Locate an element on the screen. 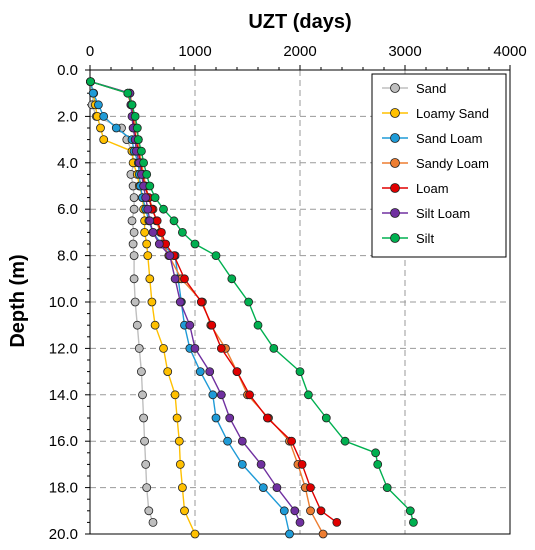  y-tick-label: 0.0 is located at coordinates (67, 70).